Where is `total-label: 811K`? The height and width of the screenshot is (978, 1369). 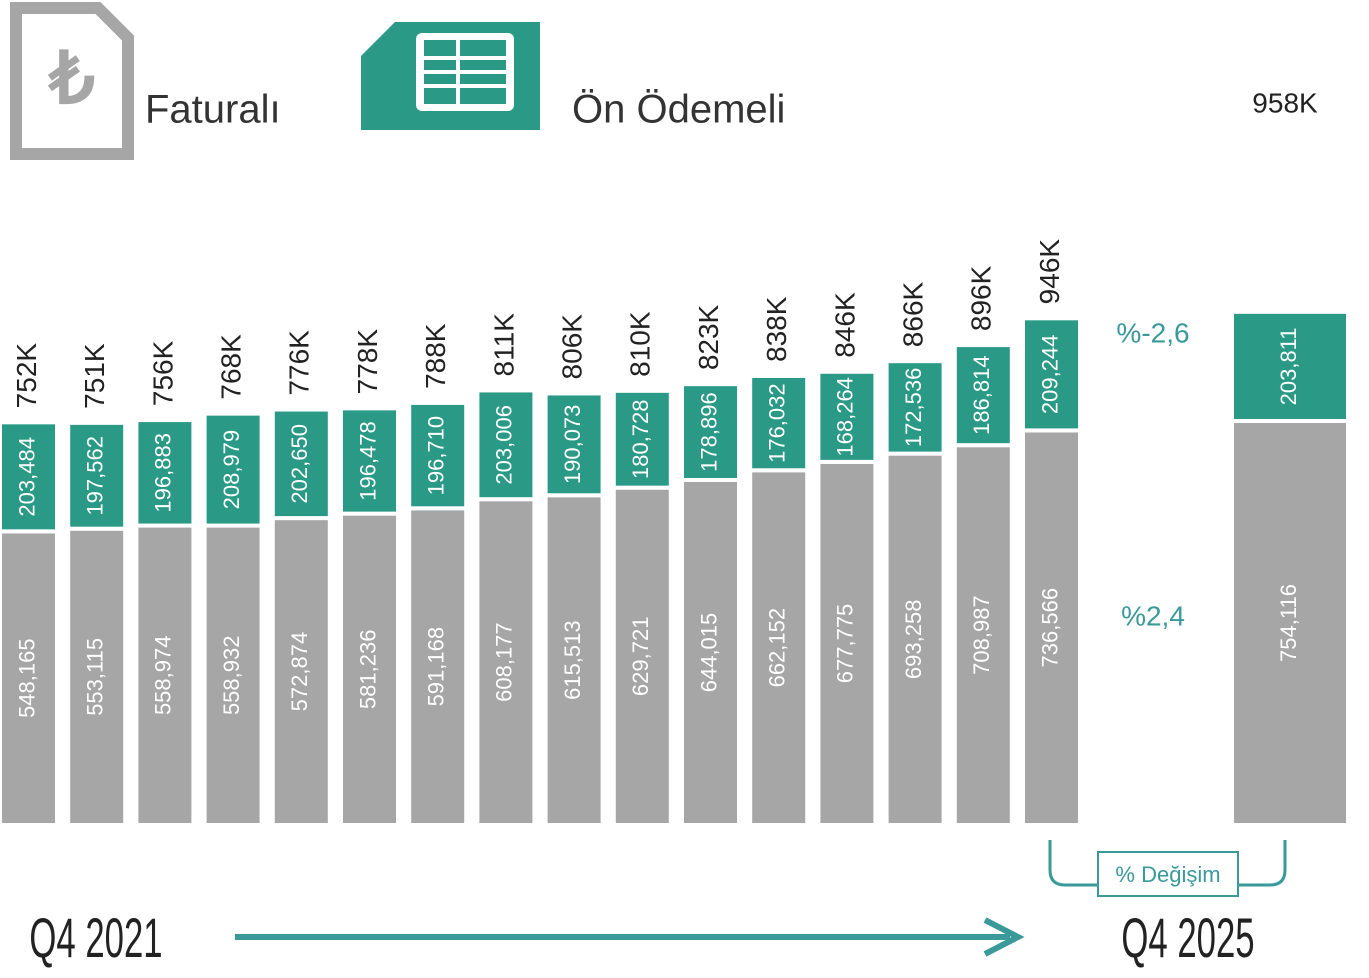 total-label: 811K is located at coordinates (503, 345).